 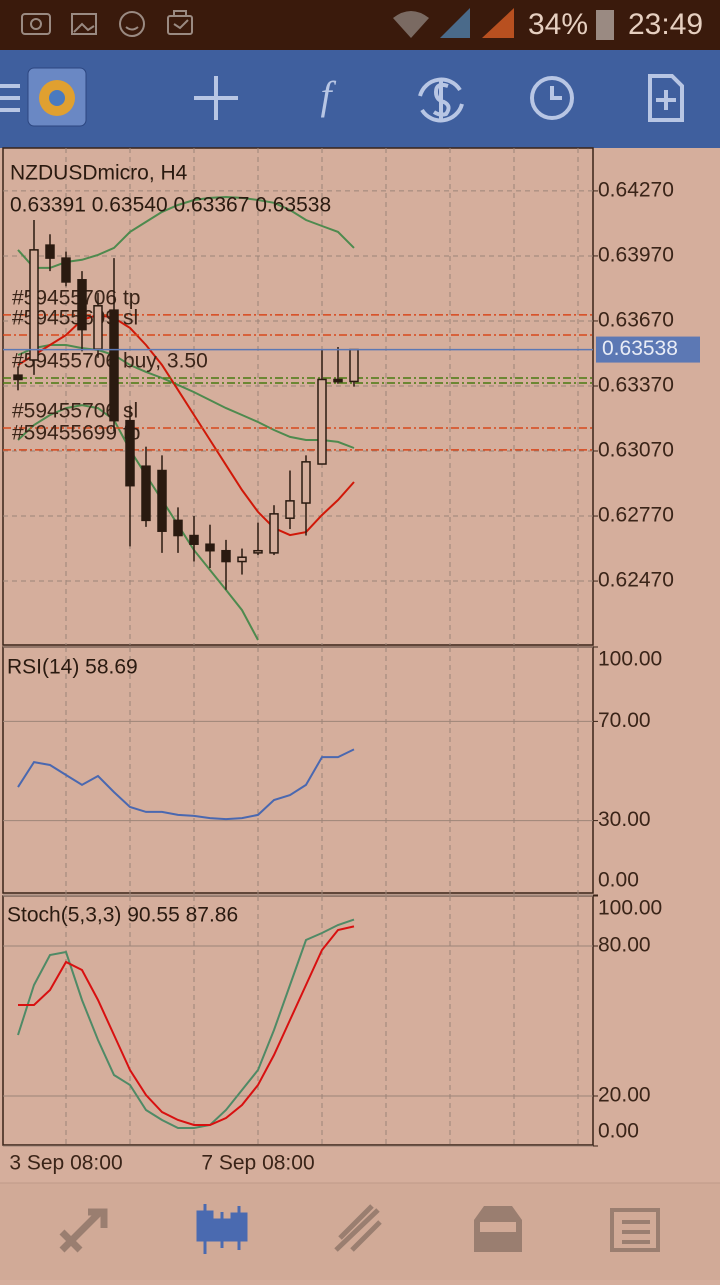 What do you see at coordinates (503, 24) in the screenshot?
I see `signal-icons` at bounding box center [503, 24].